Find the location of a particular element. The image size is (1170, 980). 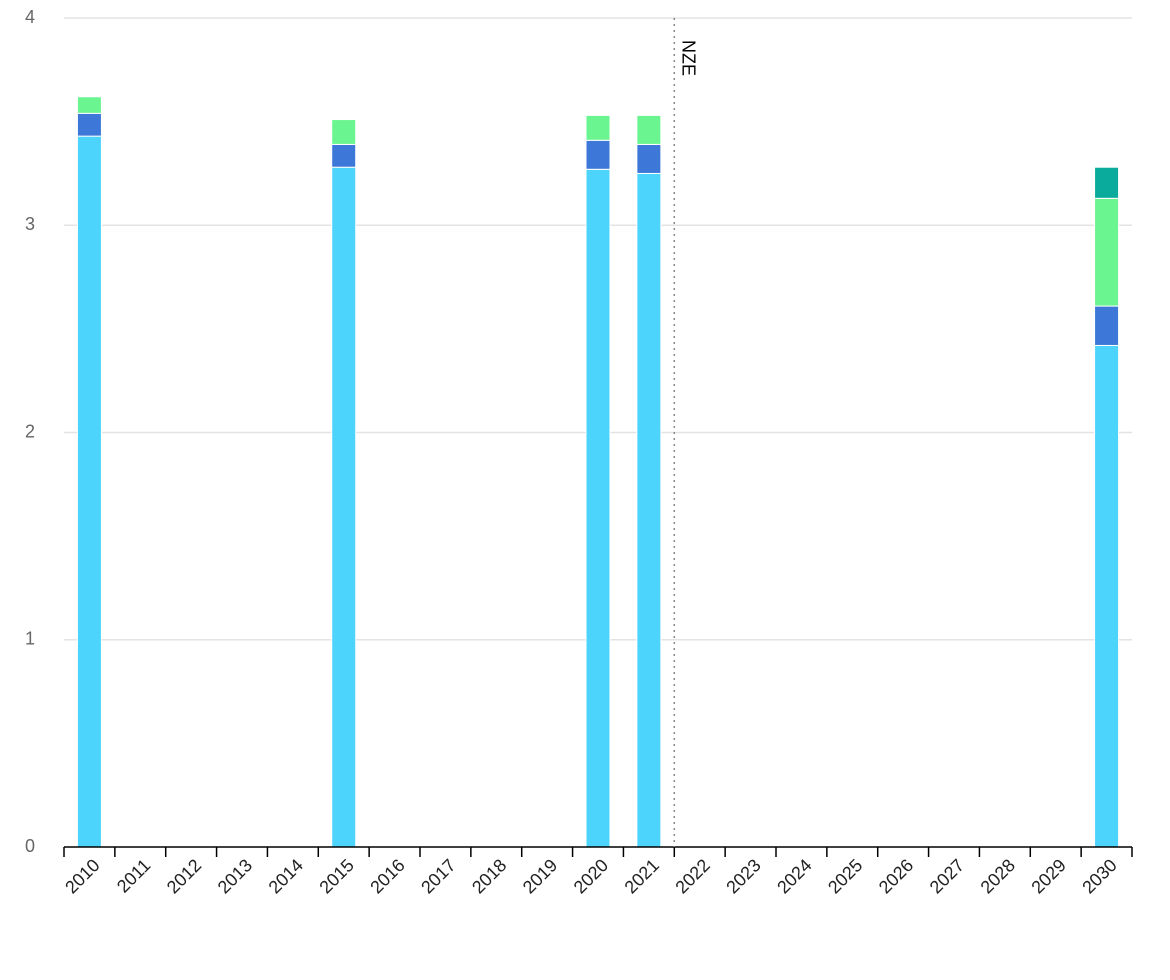

y-tick-label: 3 is located at coordinates (30, 224).